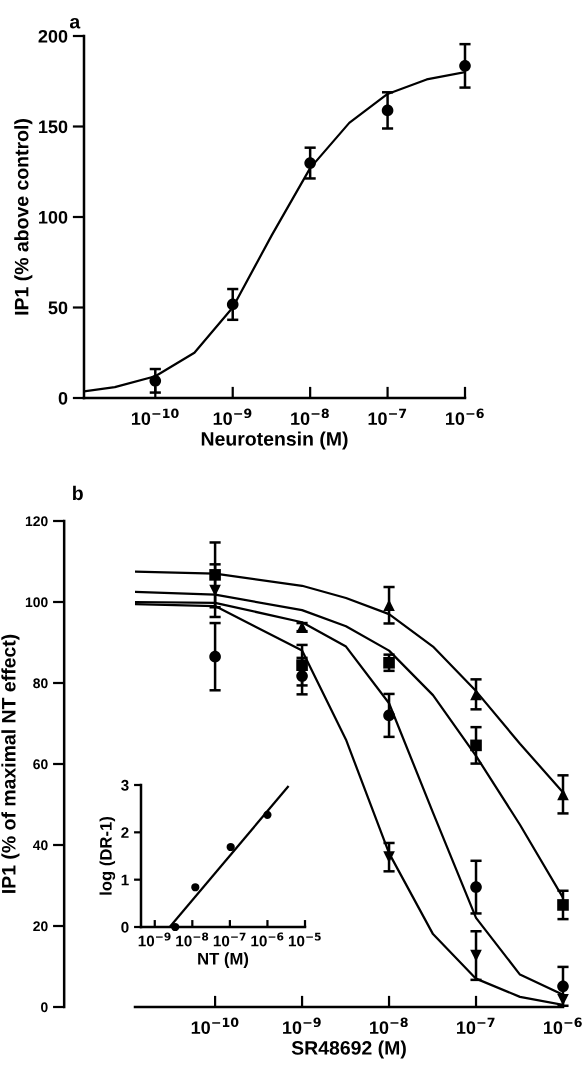 The image size is (583, 1066). I want to click on x-tick-label: 10$^{−5}$, so click(304, 939).